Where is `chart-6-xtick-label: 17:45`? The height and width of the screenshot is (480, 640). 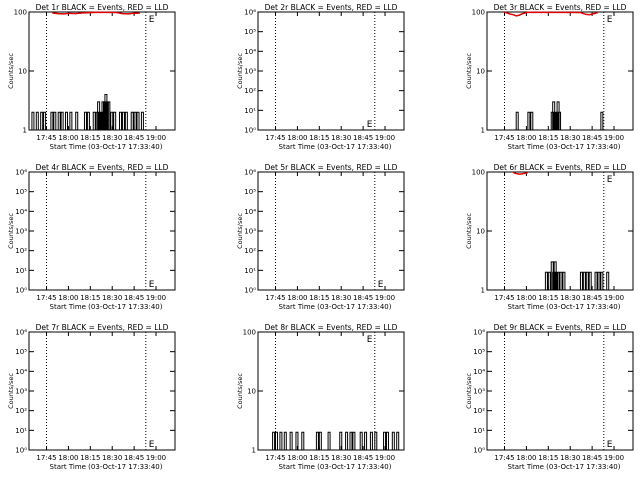
chart-6-xtick-label: 17:45 is located at coordinates (504, 298).